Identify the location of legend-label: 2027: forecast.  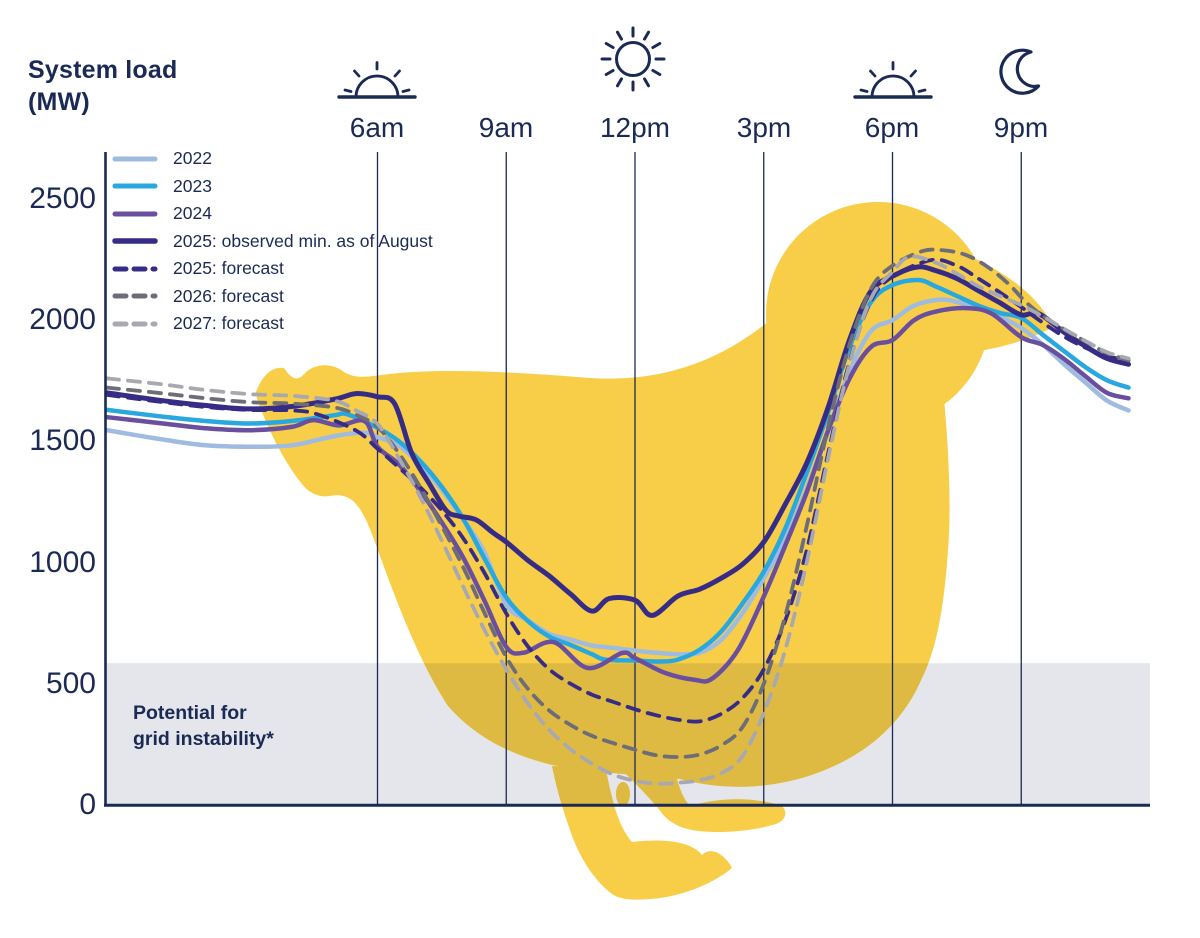
(228, 323).